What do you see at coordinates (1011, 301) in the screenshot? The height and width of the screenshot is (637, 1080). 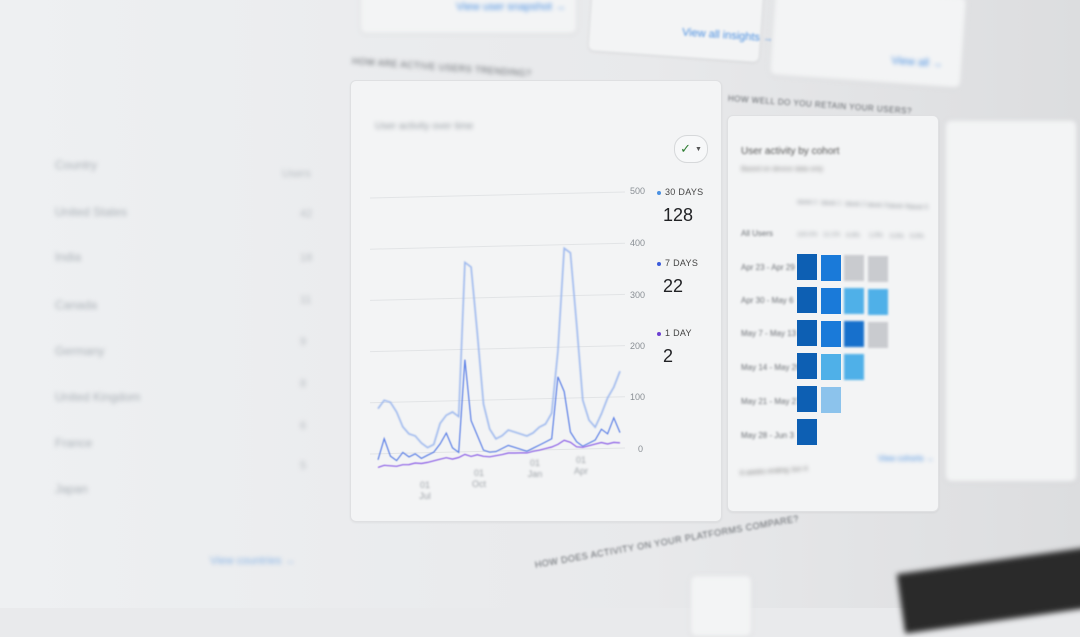 I see `right-card` at bounding box center [1011, 301].